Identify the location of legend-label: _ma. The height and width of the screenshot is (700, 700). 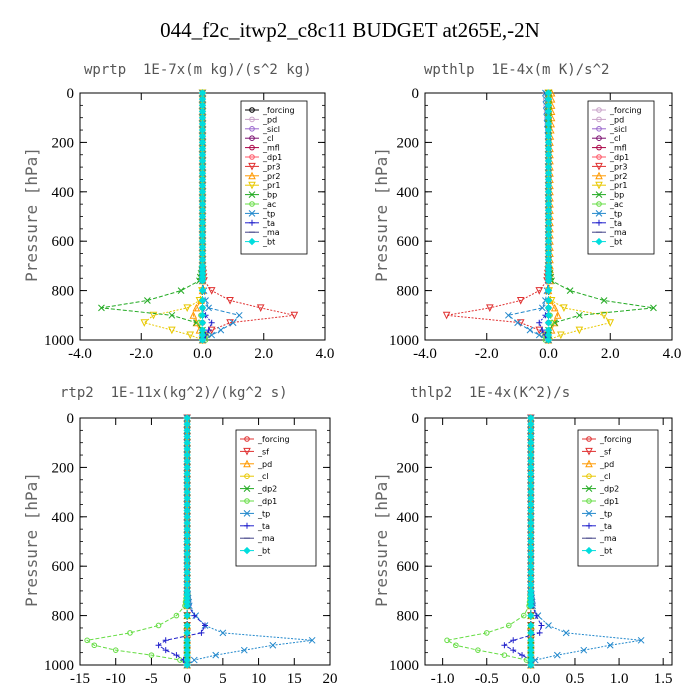
(618, 232).